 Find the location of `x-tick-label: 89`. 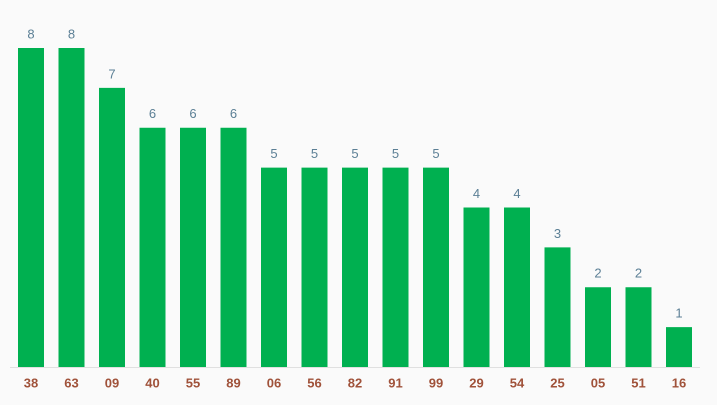

x-tick-label: 89 is located at coordinates (233, 382).